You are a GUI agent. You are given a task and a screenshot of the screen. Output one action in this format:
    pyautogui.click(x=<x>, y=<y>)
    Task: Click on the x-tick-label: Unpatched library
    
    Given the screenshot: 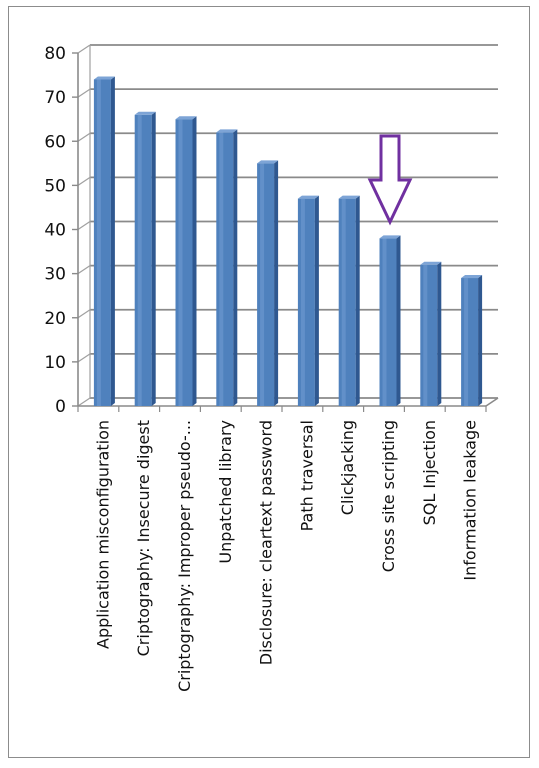 What is the action you would take?
    pyautogui.click(x=225, y=492)
    